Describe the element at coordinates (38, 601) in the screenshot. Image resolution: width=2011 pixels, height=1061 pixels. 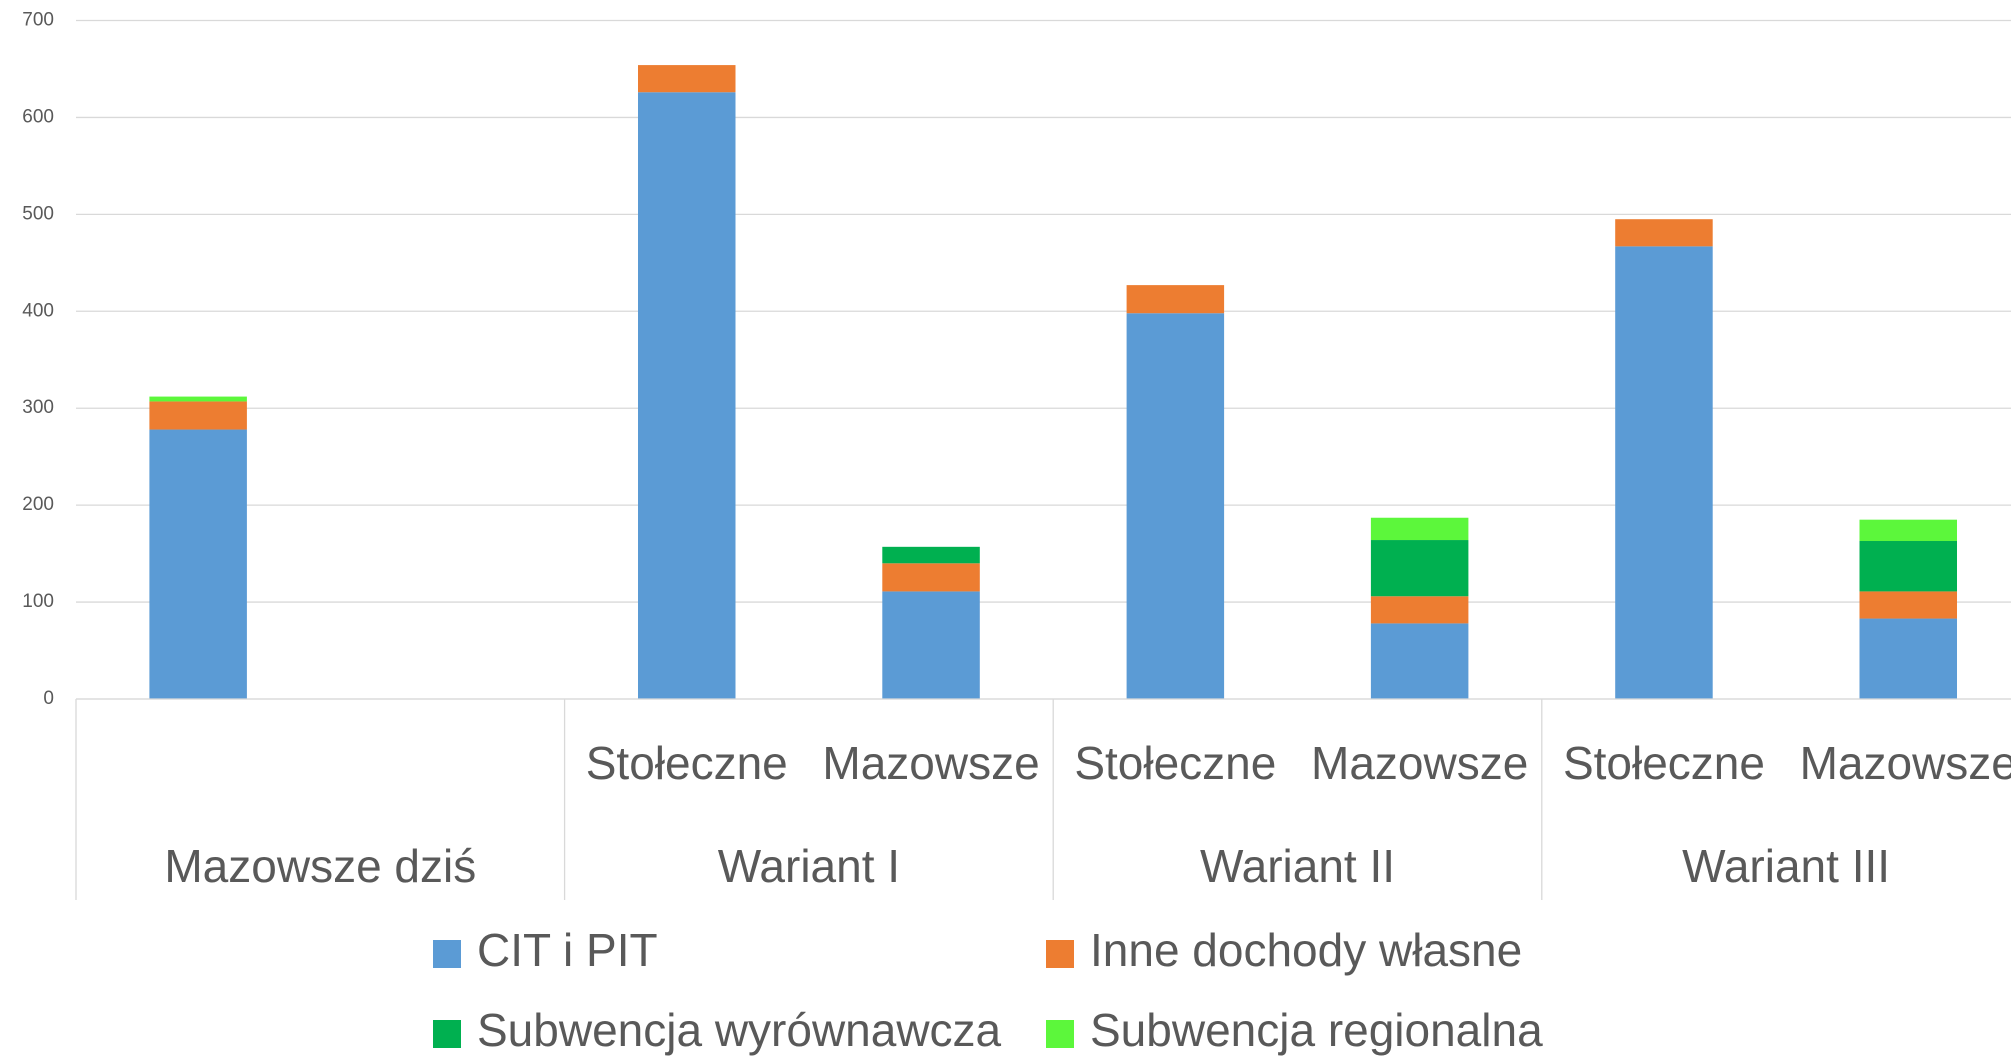
I see `y-tick-label: 100` at that location.